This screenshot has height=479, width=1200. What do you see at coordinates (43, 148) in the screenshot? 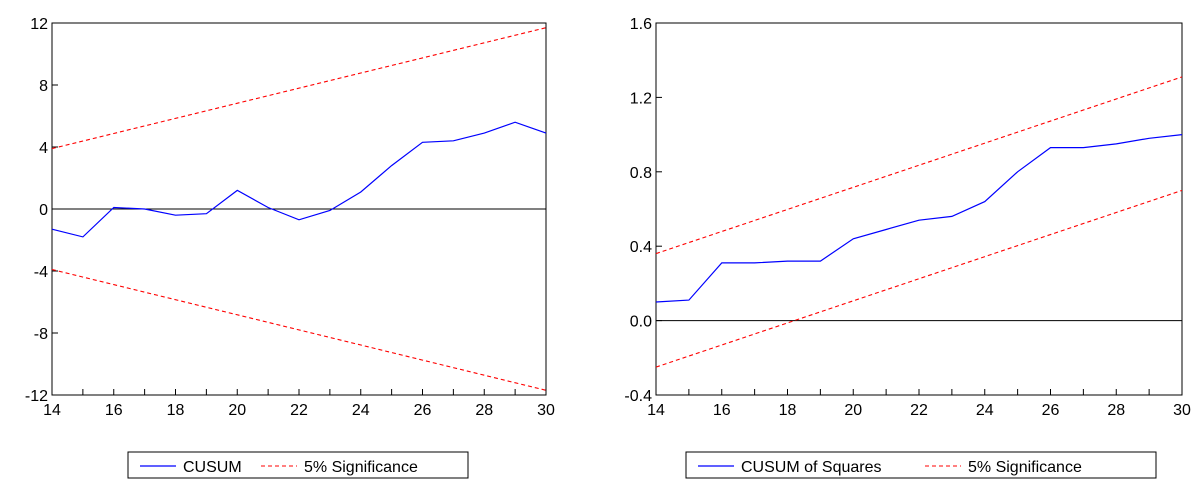
I see `y-tick-label: 4` at bounding box center [43, 148].